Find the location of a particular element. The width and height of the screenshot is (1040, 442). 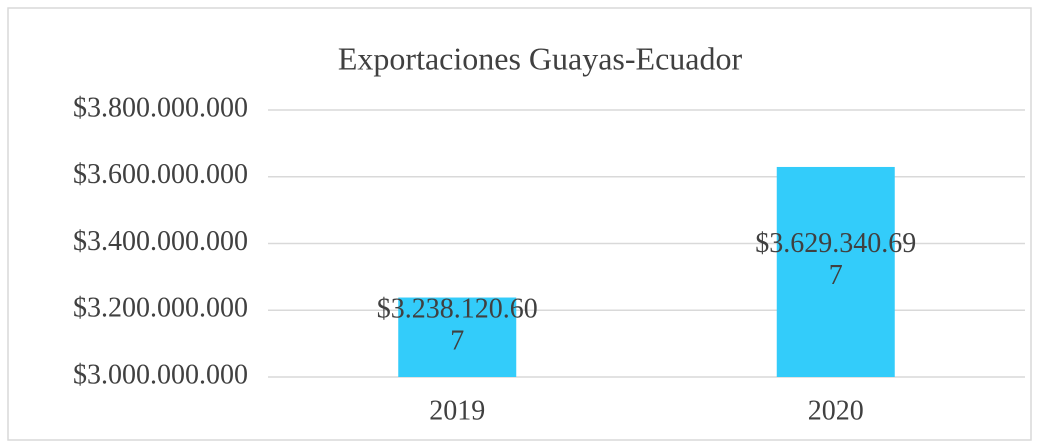

y-tick-label: $3.000.000.000 is located at coordinates (160, 374).